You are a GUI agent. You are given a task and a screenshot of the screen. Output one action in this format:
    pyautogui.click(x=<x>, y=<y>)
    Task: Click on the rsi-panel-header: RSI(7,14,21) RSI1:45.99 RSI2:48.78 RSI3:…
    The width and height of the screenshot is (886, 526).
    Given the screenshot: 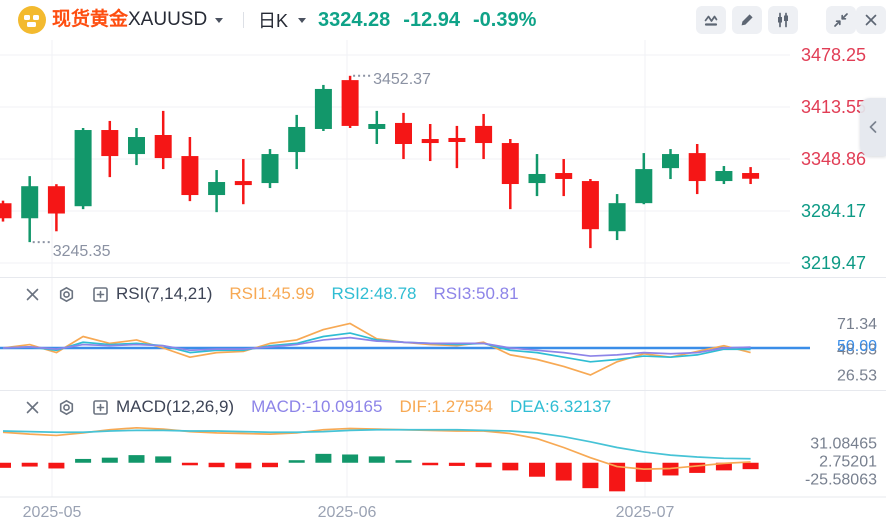 What is the action you would take?
    pyautogui.click(x=259, y=294)
    